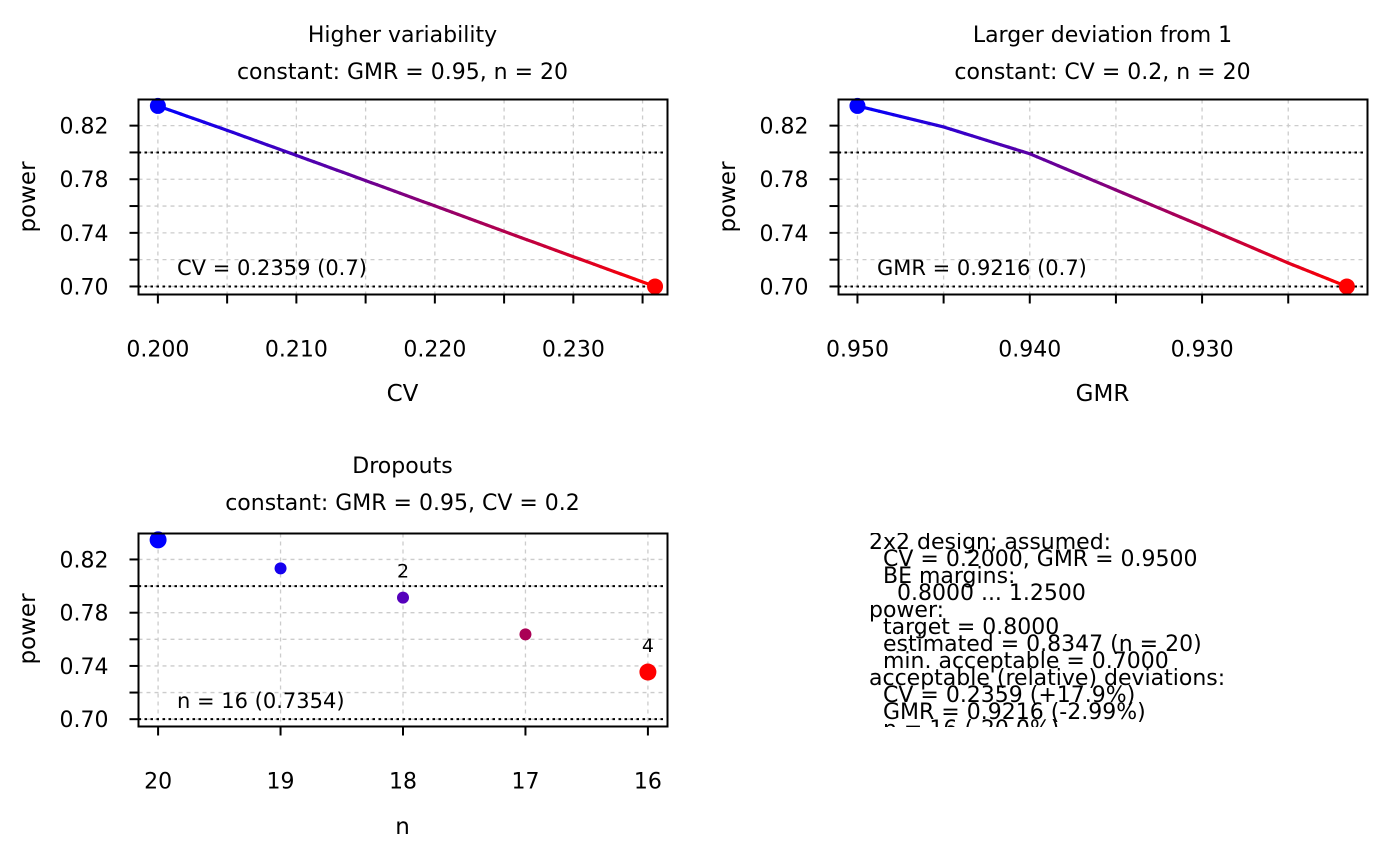 This screenshot has width=1400, height=866. I want to click on summary-line: BE margins:, so click(942, 576).